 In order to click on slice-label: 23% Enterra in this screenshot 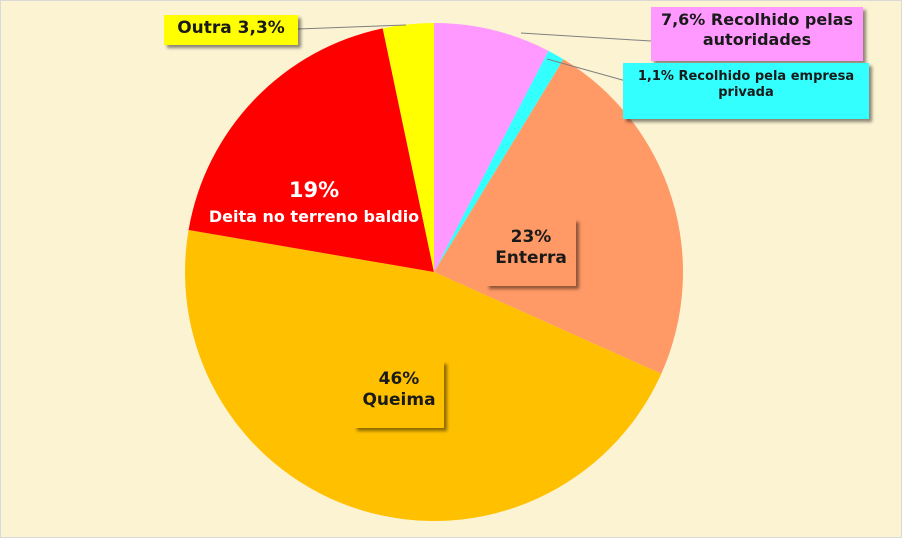, I will do `click(531, 252)`.